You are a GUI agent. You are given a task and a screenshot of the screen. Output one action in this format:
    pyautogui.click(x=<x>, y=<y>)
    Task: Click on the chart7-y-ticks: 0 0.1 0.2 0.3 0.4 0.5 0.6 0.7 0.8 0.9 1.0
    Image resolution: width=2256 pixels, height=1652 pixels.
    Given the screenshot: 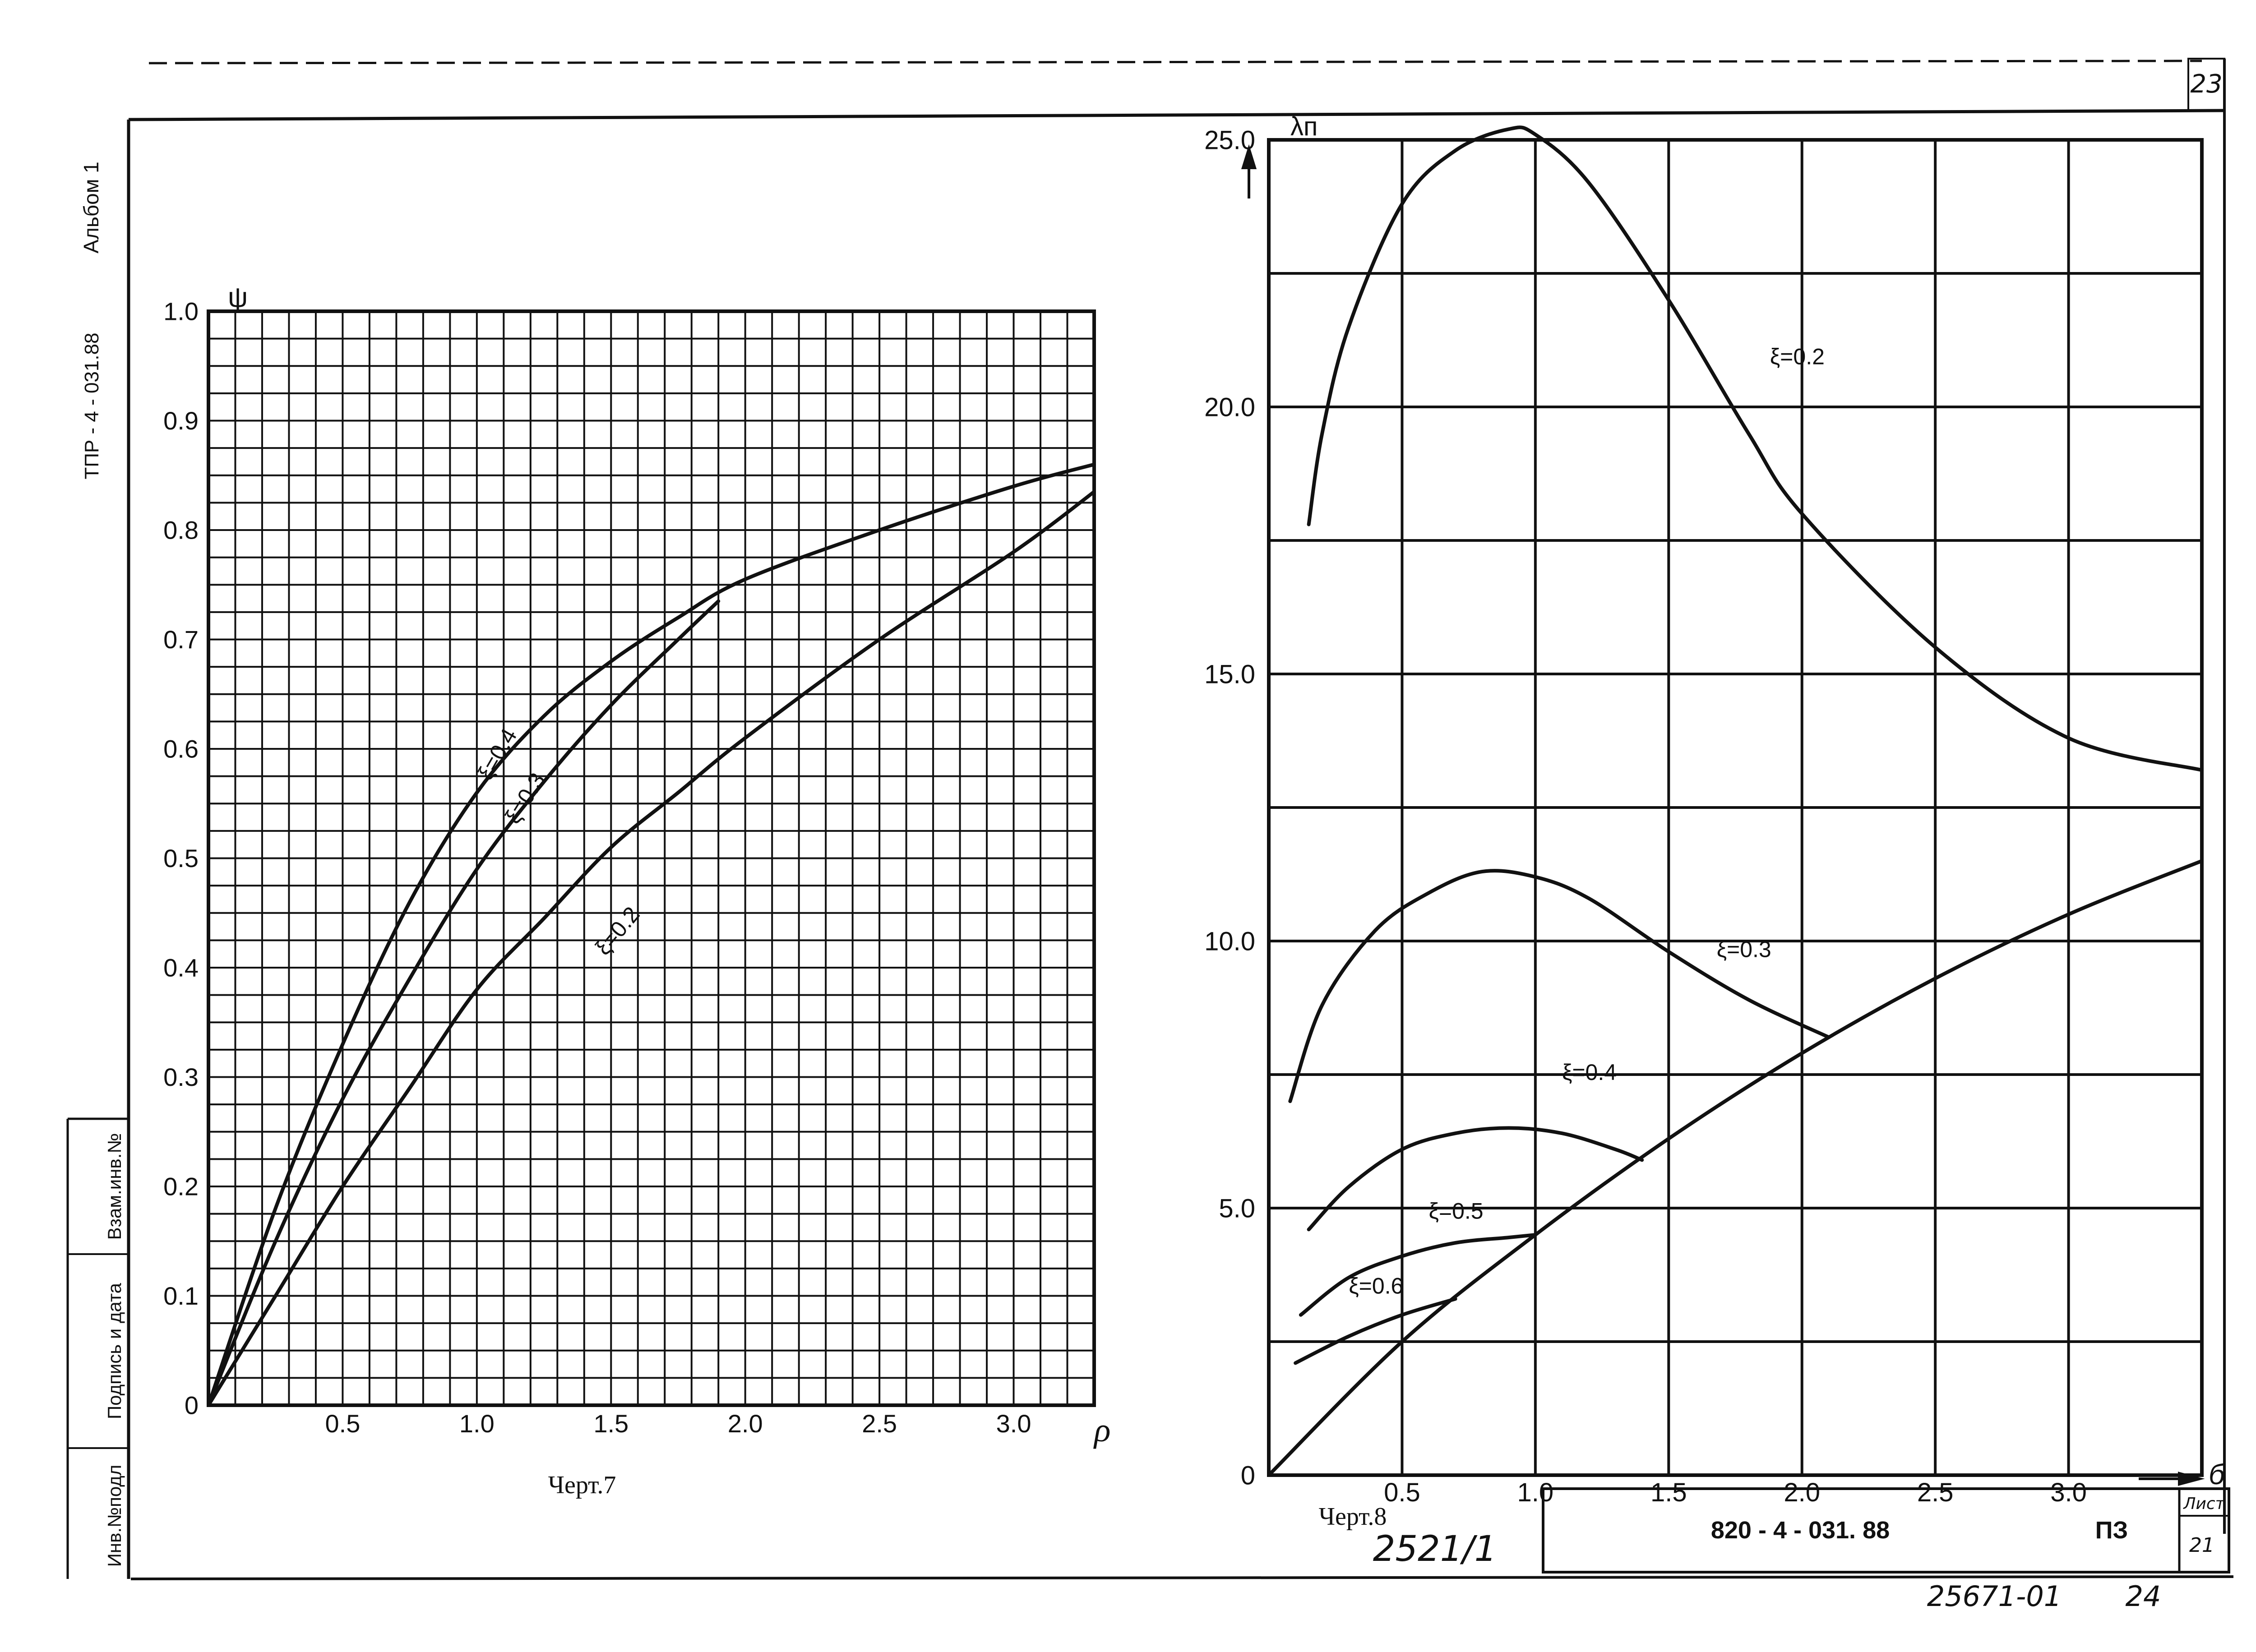 What is the action you would take?
    pyautogui.click(x=181, y=858)
    